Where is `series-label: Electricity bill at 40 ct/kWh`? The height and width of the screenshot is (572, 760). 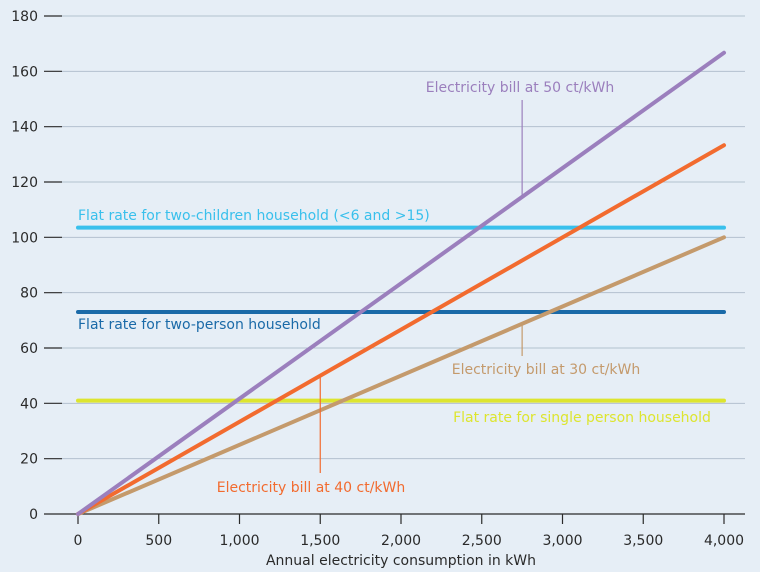 series-label: Electricity bill at 40 ct/kWh is located at coordinates (311, 488).